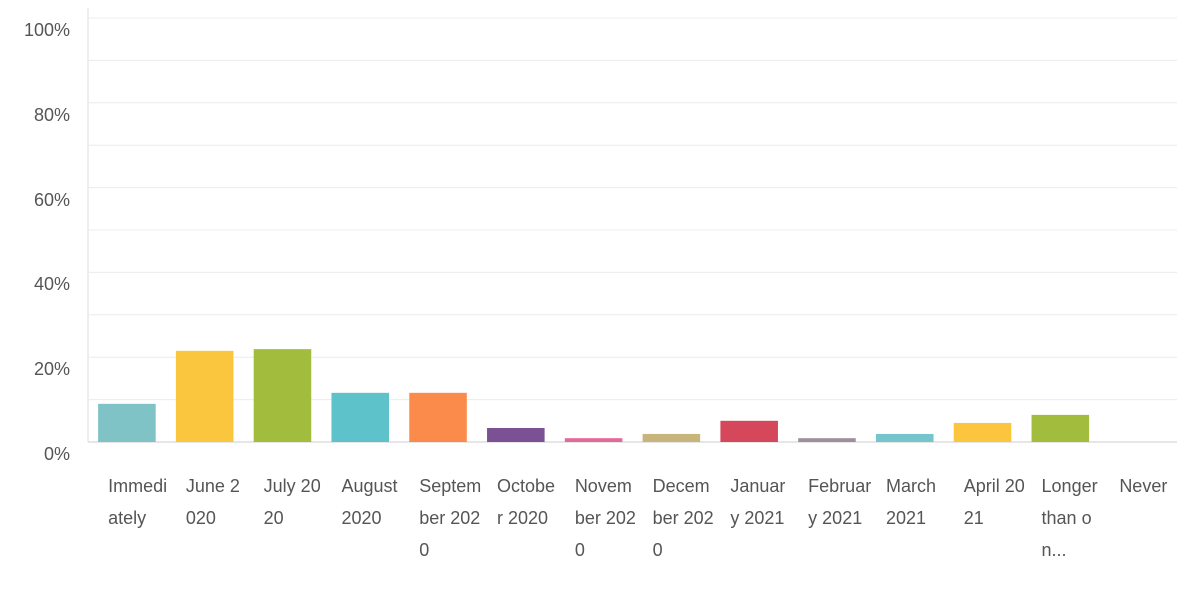 This screenshot has width=1177, height=597. Describe the element at coordinates (526, 502) in the screenshot. I see `x-tick-label: October 2020` at that location.